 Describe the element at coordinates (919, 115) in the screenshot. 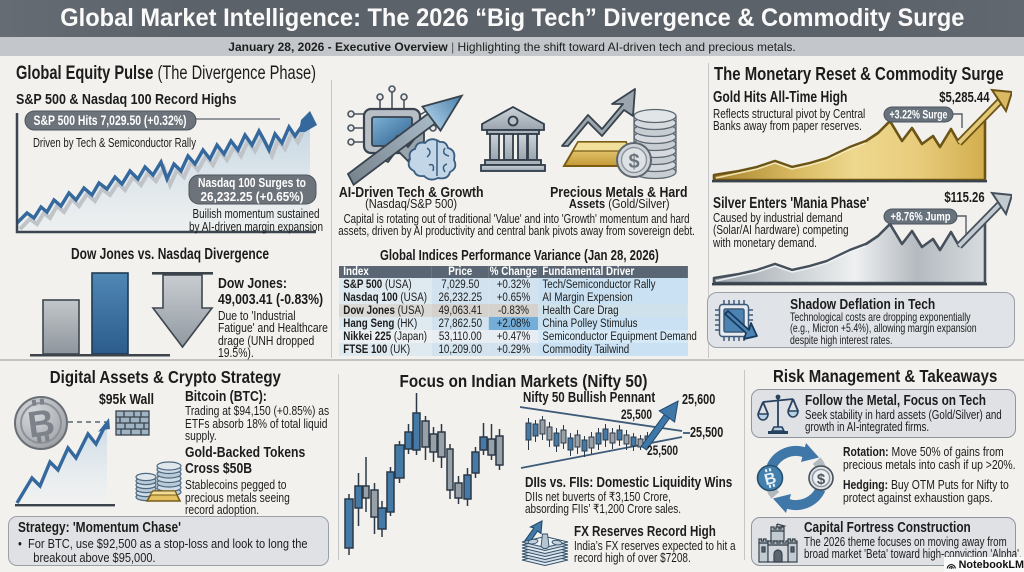

I see `svg-text: +3.22% Surge` at that location.